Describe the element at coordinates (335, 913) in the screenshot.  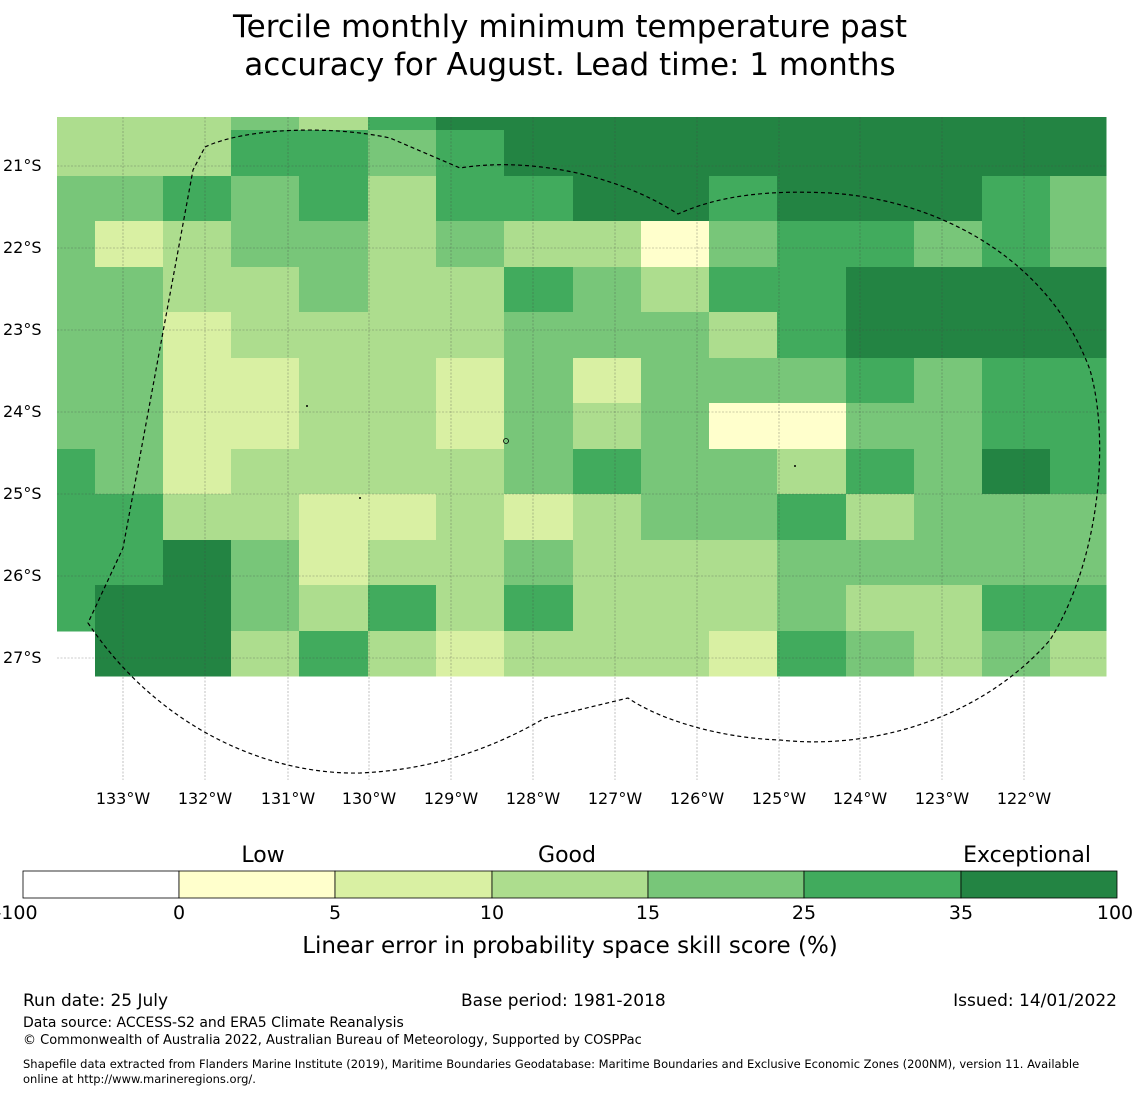
I see `colorbar-tick-label: 5` at that location.